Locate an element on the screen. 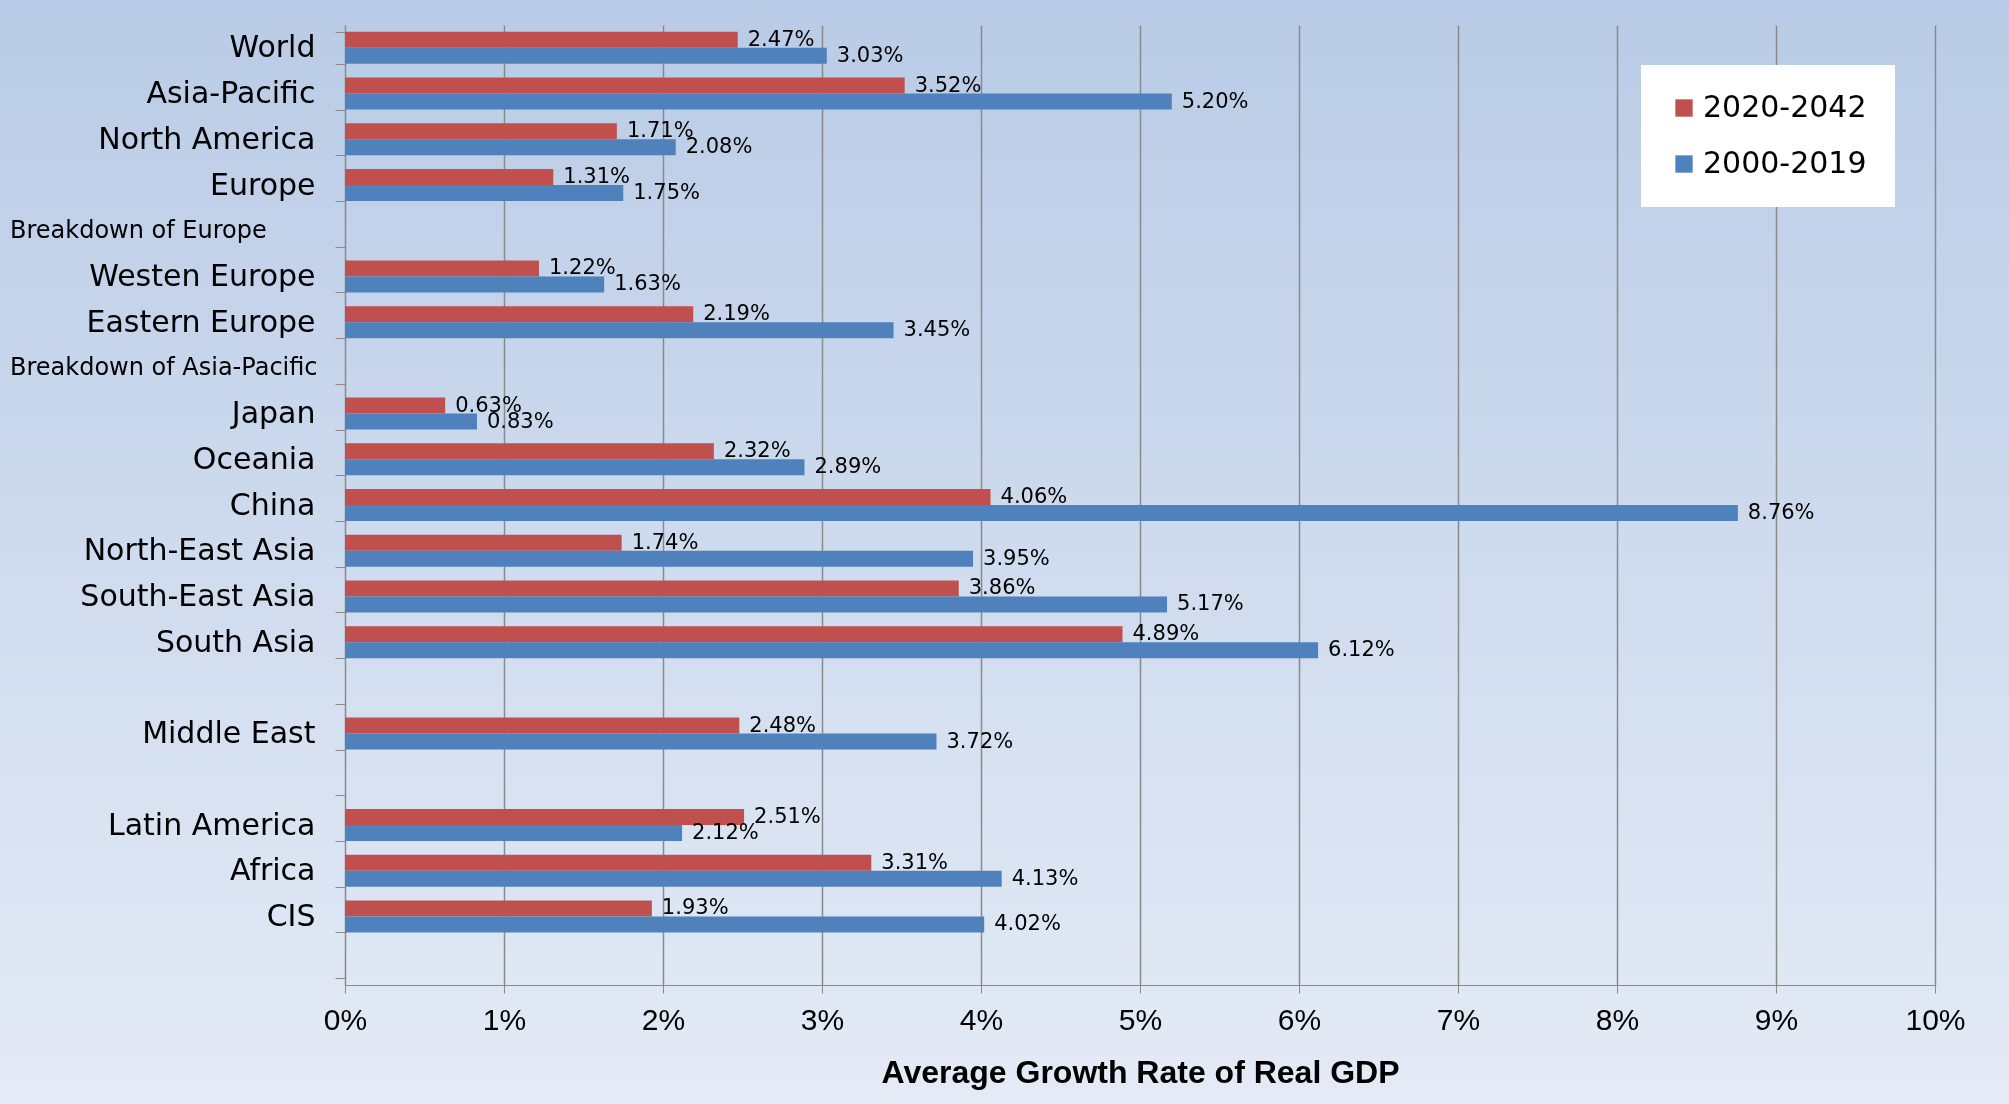 This screenshot has width=2009, height=1104. data-label: 3.52% is located at coordinates (948, 84).